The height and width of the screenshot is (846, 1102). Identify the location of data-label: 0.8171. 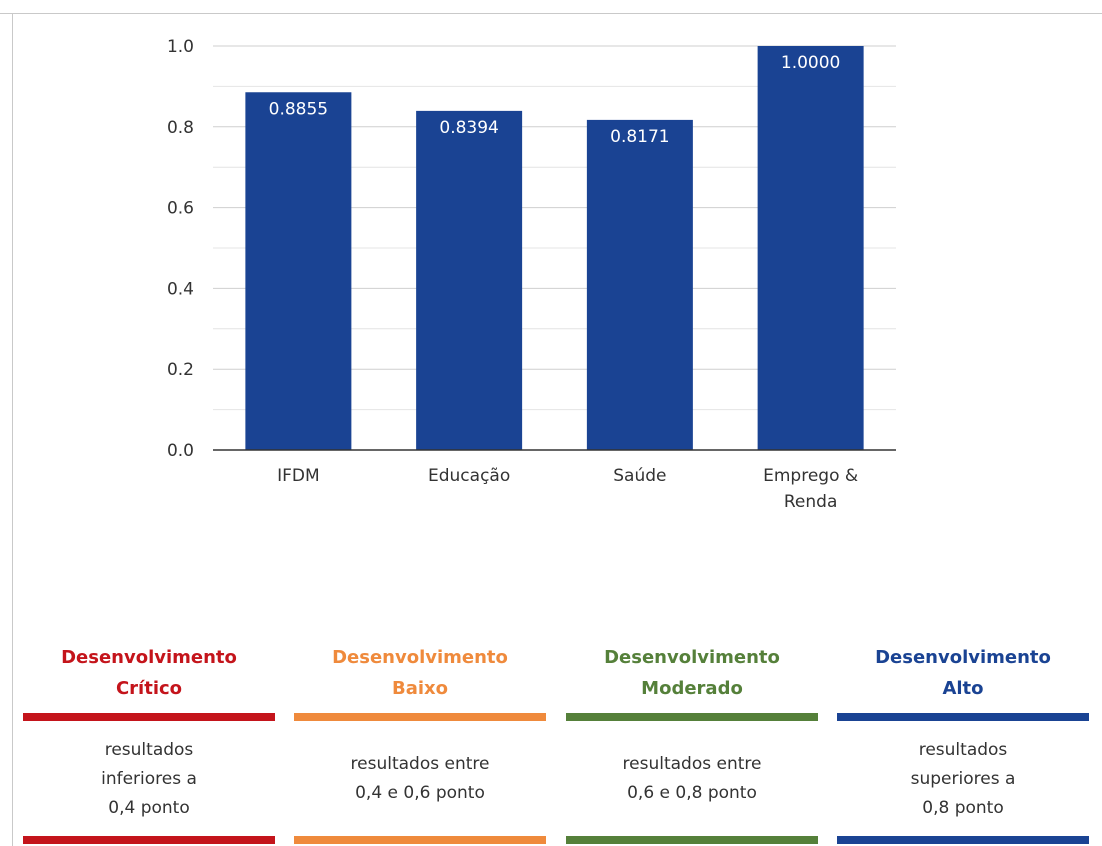
(639, 137).